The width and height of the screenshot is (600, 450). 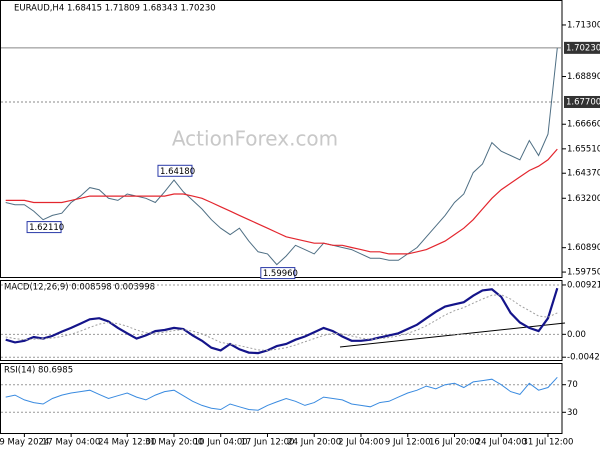 I want to click on y-tick-label: 1.71300, so click(x=583, y=25).